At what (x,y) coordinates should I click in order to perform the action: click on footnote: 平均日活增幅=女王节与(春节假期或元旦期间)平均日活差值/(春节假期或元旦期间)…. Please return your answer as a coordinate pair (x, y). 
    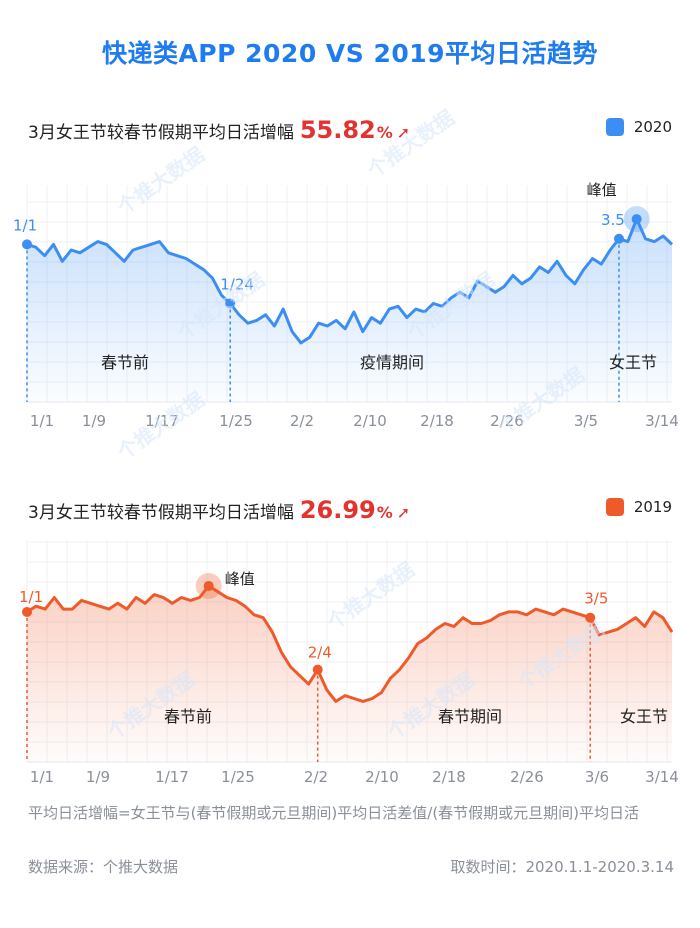
    Looking at the image, I should click on (334, 813).